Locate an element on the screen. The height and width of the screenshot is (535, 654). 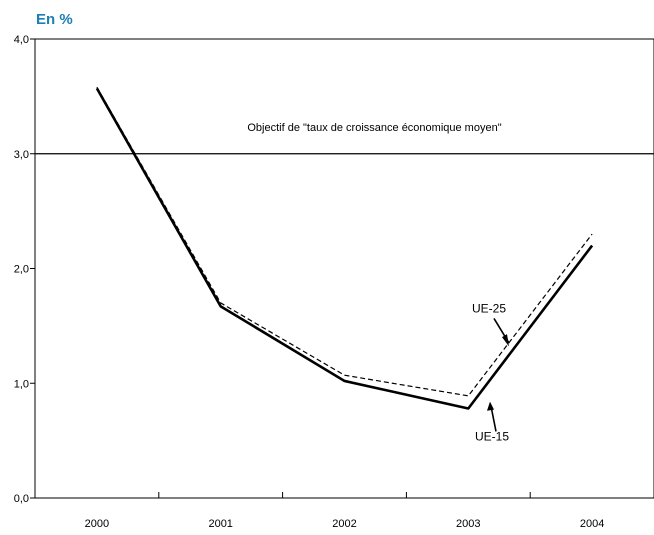
y-tick-label: 2,0 is located at coordinates (21, 270).